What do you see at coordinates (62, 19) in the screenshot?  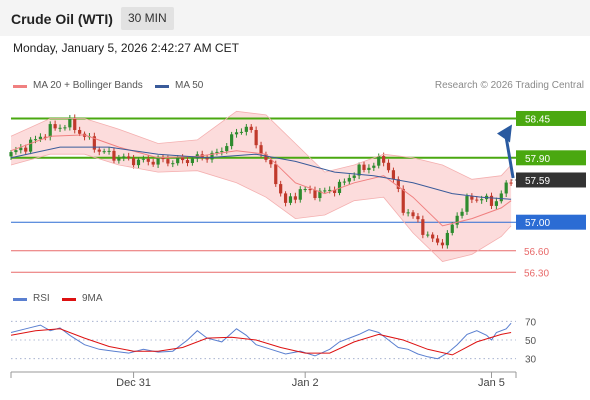 I see `instrument-title: Crude Oil (WTI)` at bounding box center [62, 19].